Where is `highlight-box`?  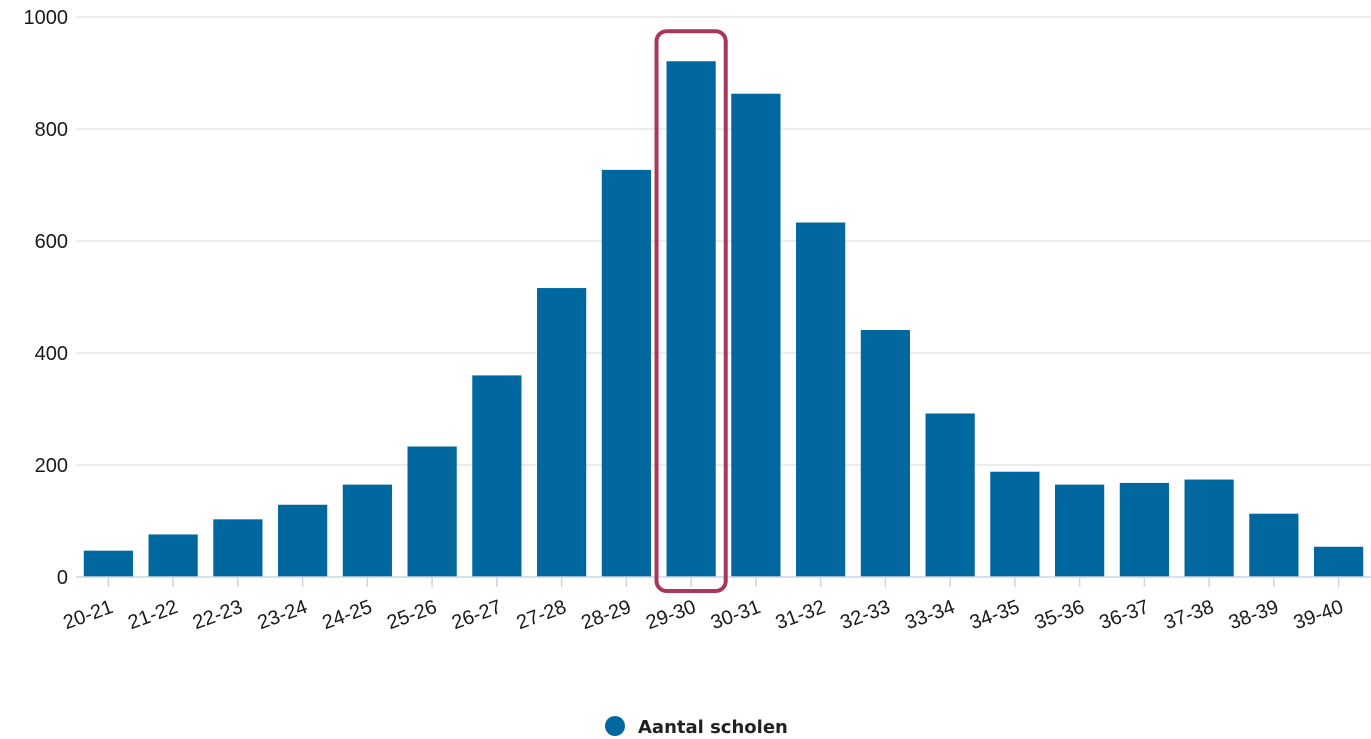 highlight-box is located at coordinates (691, 311).